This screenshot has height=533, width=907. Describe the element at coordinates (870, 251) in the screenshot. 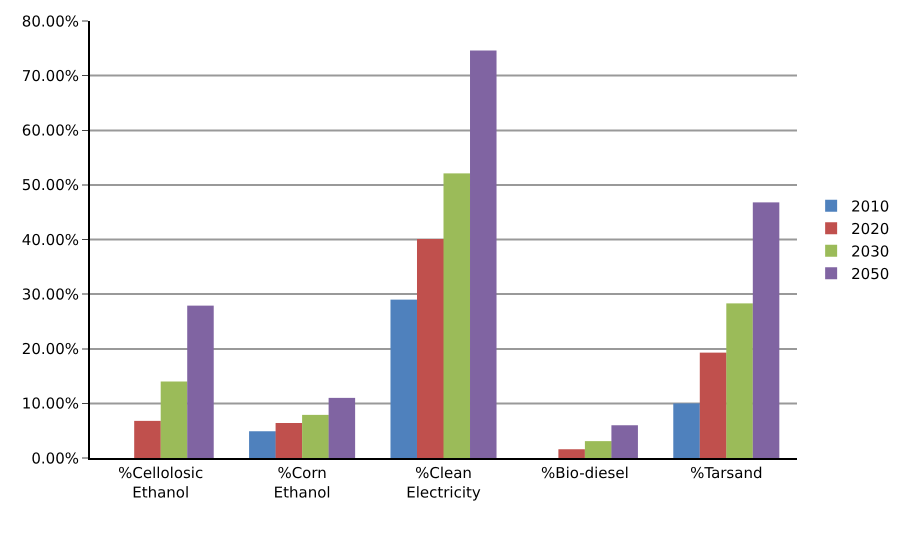

I see `legend-label: 2030` at that location.